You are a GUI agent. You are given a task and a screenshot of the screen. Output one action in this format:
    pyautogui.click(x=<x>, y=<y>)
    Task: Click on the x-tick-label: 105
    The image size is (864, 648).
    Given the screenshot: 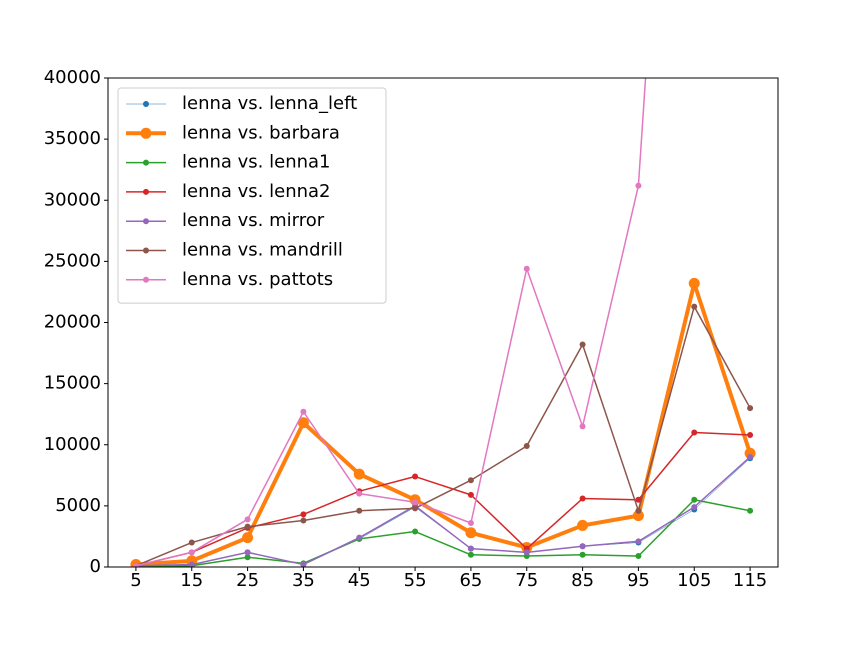 What is the action you would take?
    pyautogui.click(x=694, y=580)
    